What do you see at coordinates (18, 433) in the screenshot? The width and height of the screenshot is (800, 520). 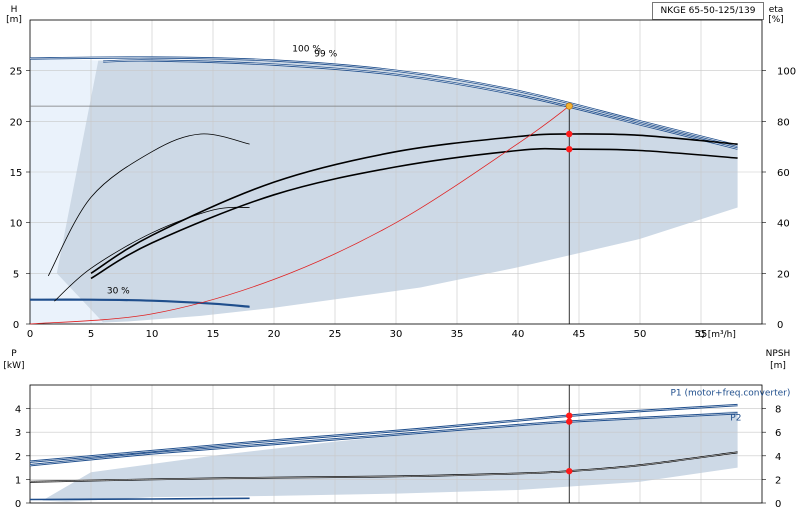 I see `y-left-tick-lower-3: 3` at bounding box center [18, 433].